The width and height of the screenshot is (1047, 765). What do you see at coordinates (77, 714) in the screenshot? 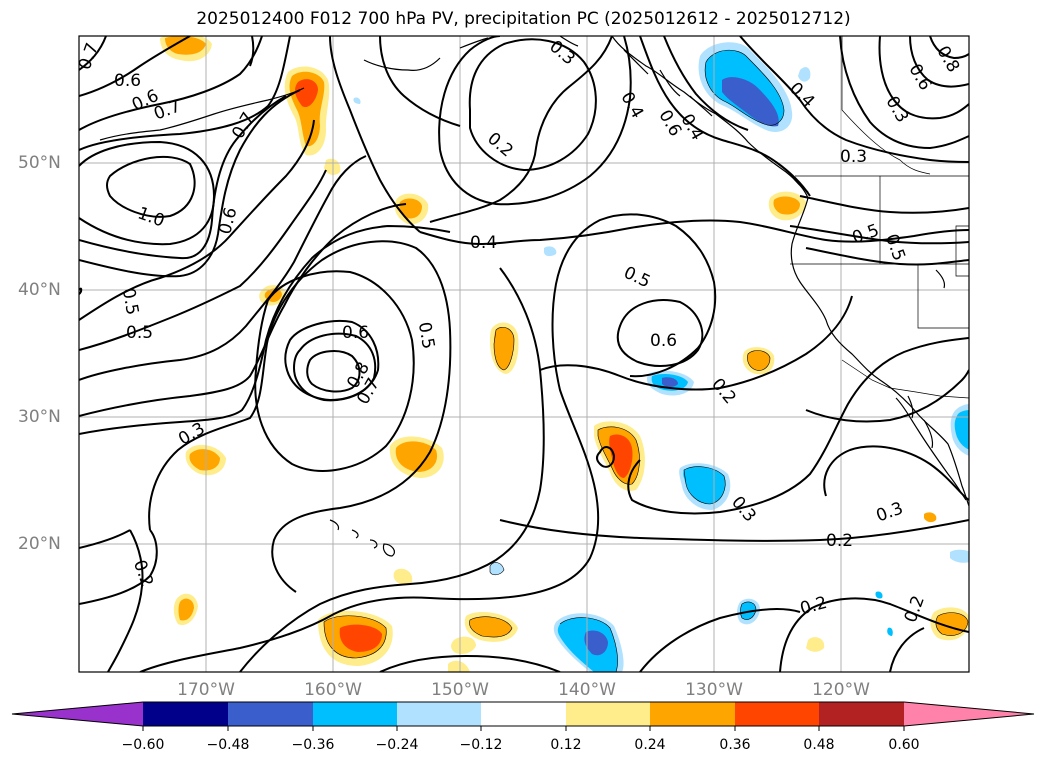
I see `colorbar-swatch-lowend` at bounding box center [77, 714].